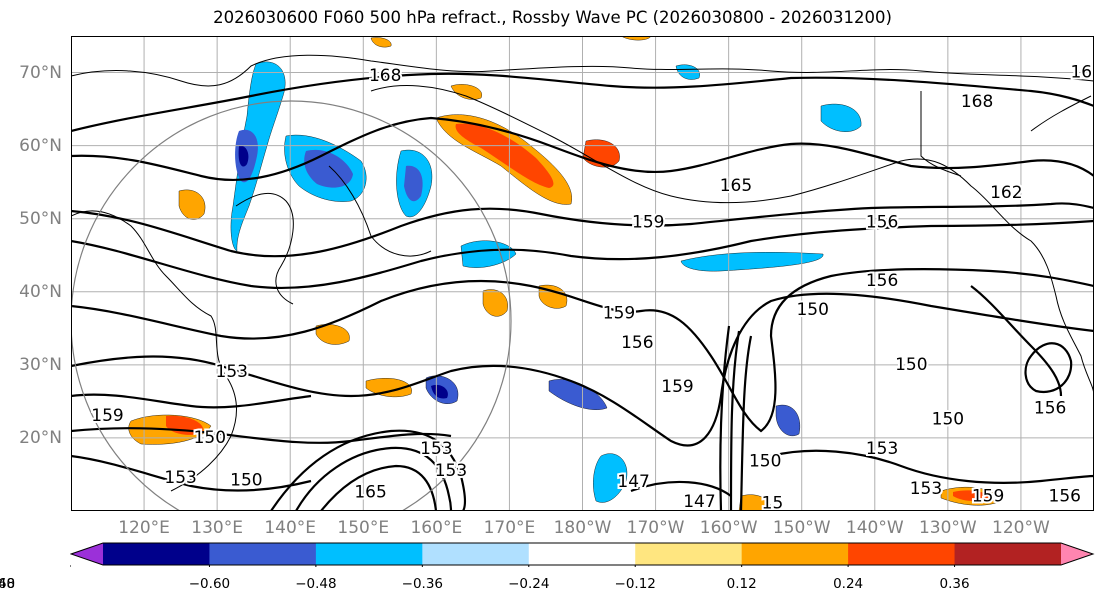 The width and height of the screenshot is (1105, 604). What do you see at coordinates (728, 528) in the screenshot?
I see `longitude-tick-label: 160°W` at bounding box center [728, 528].